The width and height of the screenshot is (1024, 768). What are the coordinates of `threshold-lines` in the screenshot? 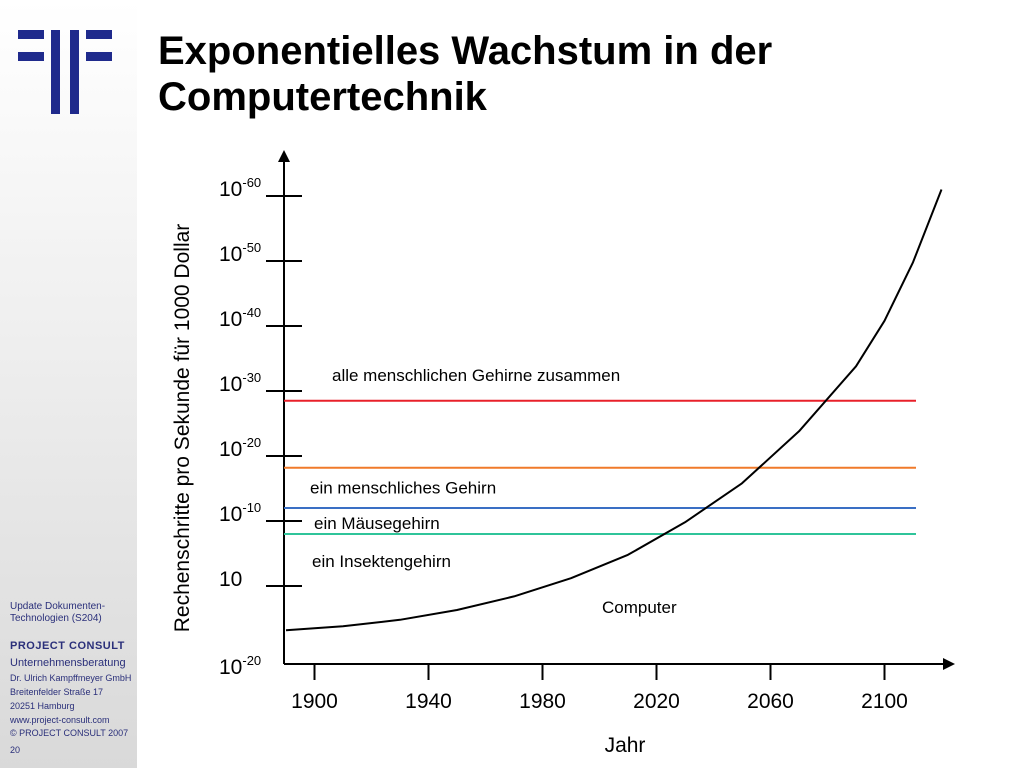 It's located at (600, 467).